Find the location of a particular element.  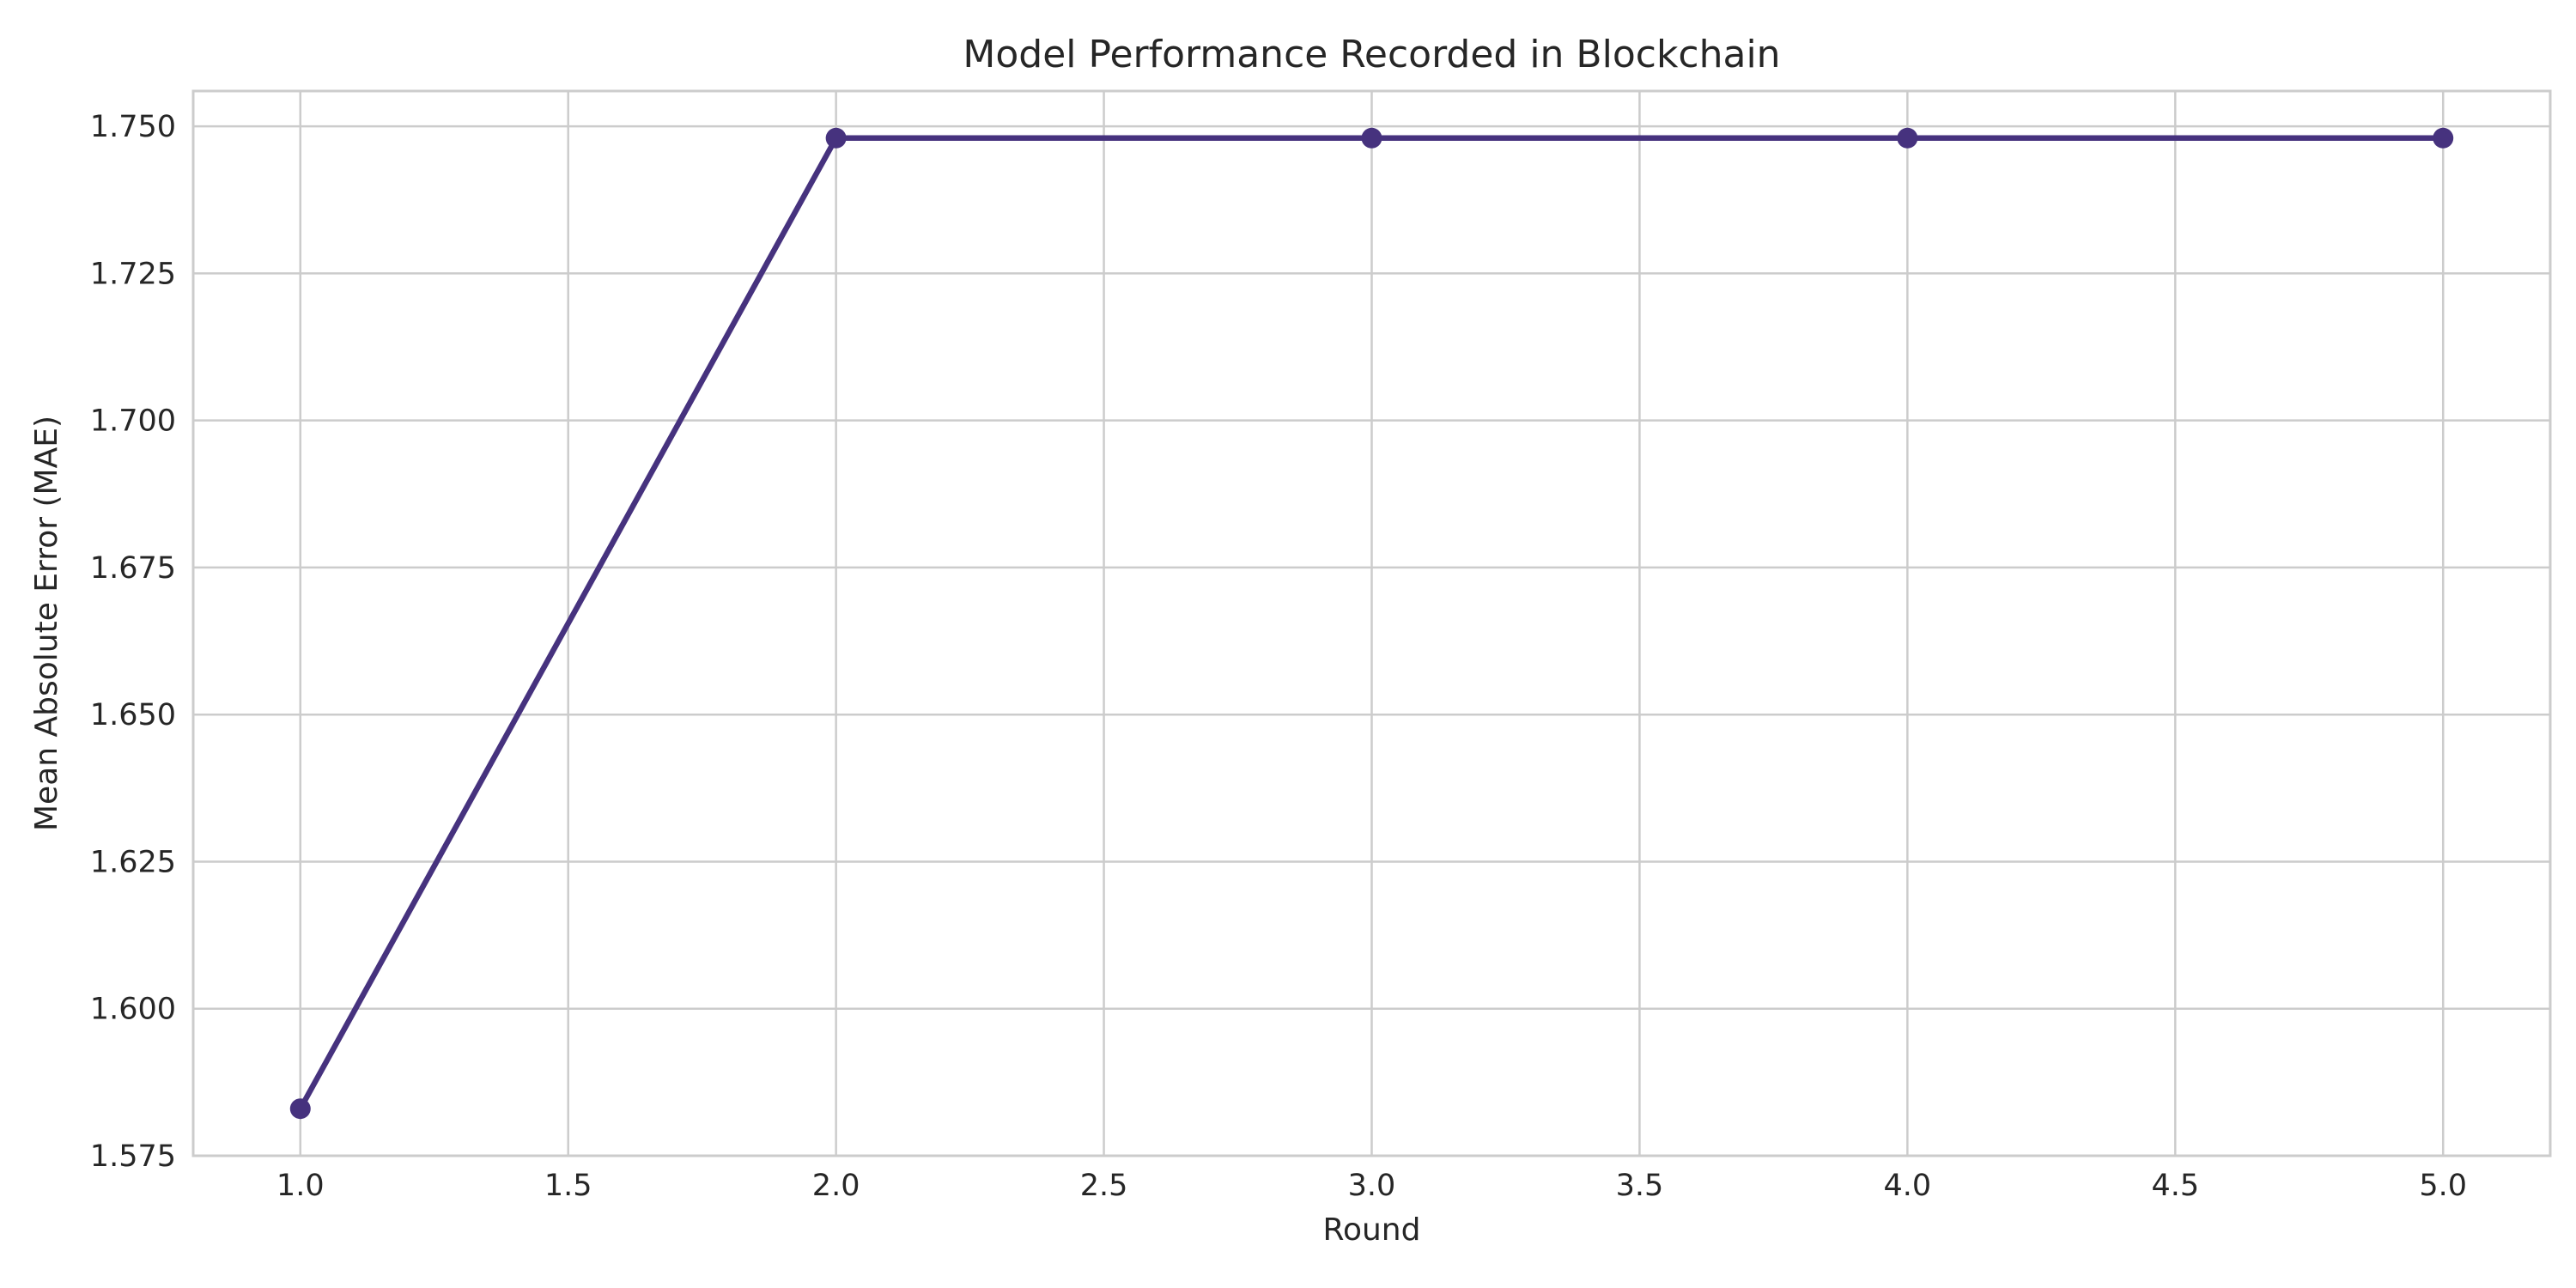

x-tick-label: 2.5 is located at coordinates (1104, 1186).